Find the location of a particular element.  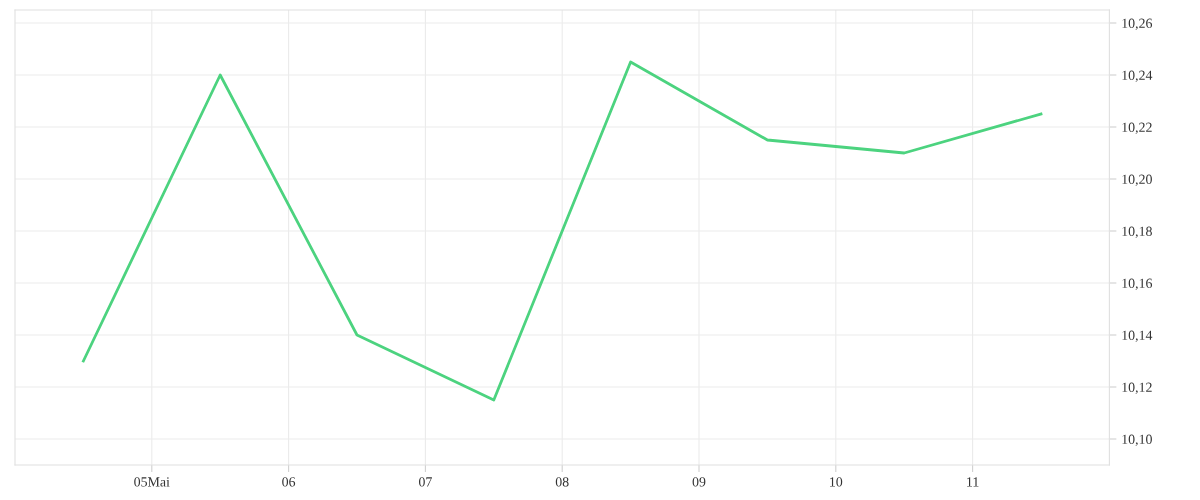

x-tick-label: 10 is located at coordinates (836, 482).